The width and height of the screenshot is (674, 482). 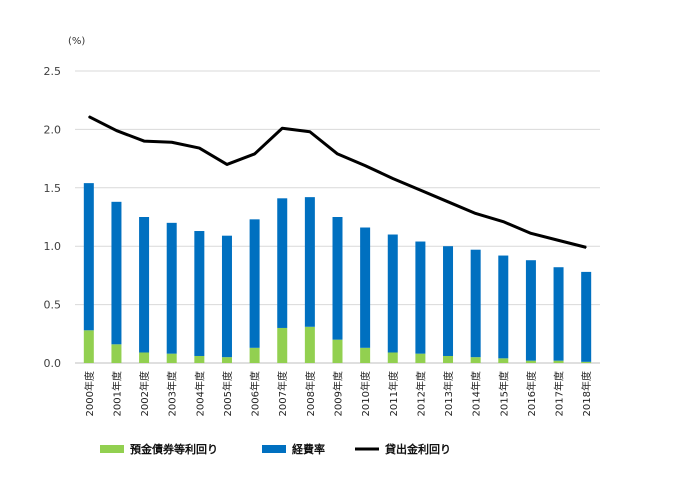 I want to click on y-axis-ticks: 0.0 0.5 1.0 1.5 2.0 2.5, so click(x=53, y=217).